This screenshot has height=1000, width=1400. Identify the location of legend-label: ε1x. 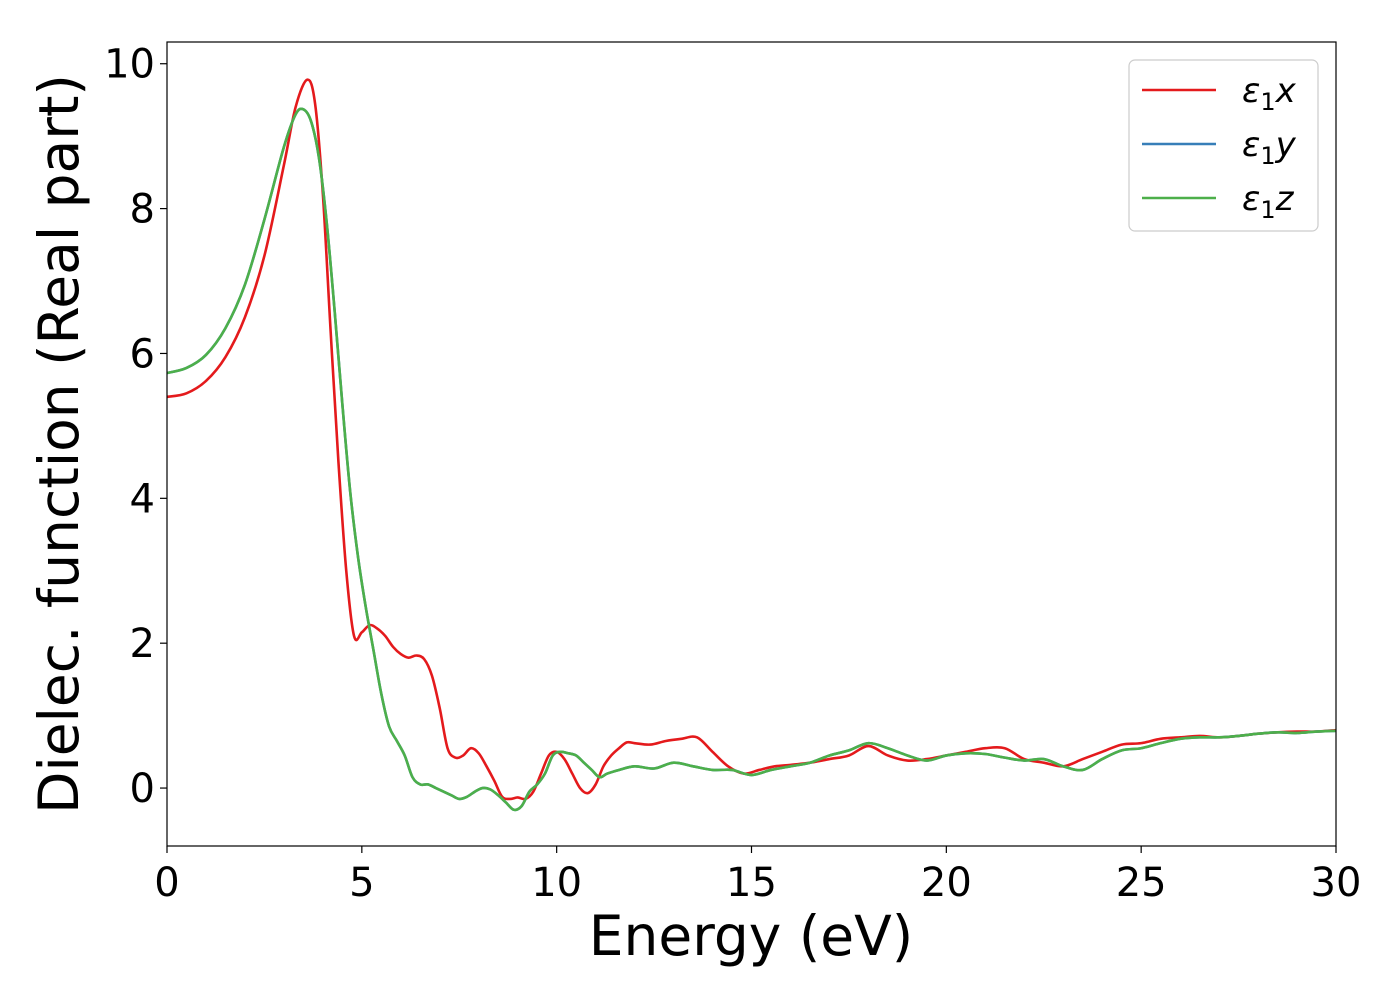
(1269, 93).